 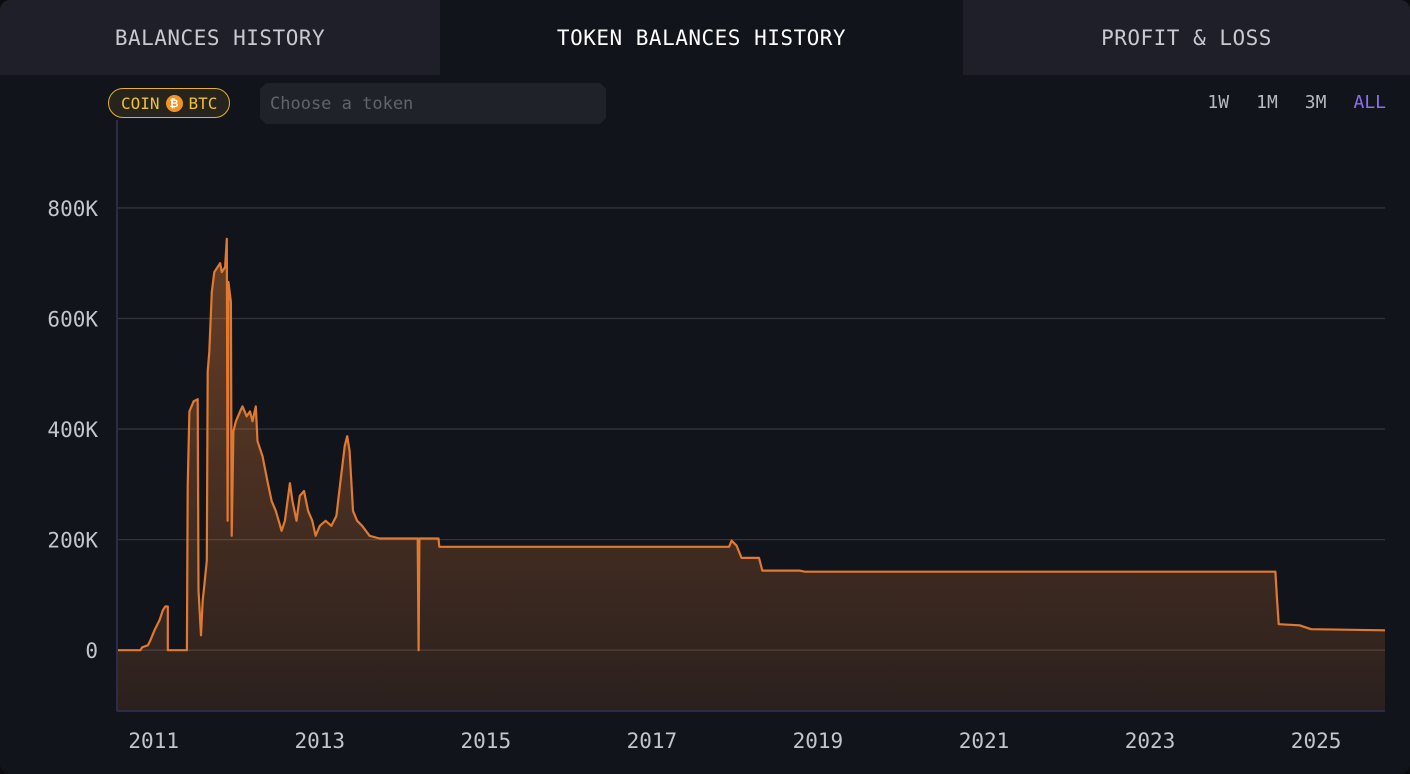 What do you see at coordinates (701, 37) in the screenshot?
I see `tab-token-balances-history: TOKEN BALANCES HISTORY` at bounding box center [701, 37].